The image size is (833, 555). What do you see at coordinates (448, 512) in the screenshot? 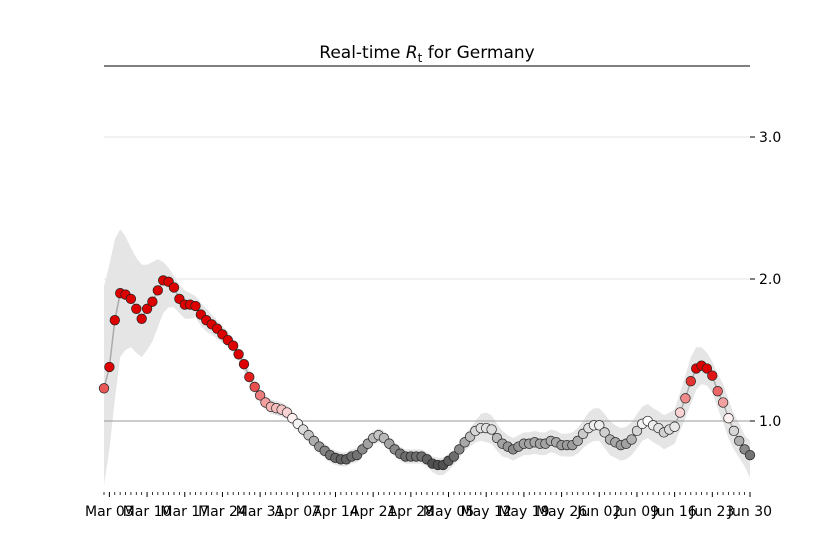
I see `x-tick-label: May 05` at bounding box center [448, 512].